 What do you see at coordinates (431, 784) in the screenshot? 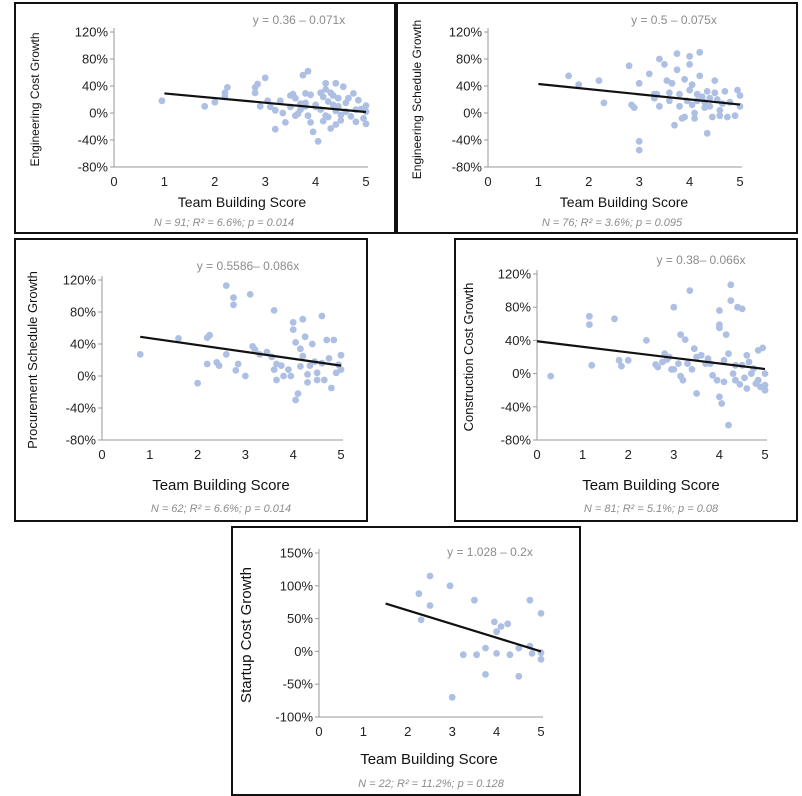
I see `regression-stats: N = 22; R² = 11.2%; p = 0.128` at bounding box center [431, 784].